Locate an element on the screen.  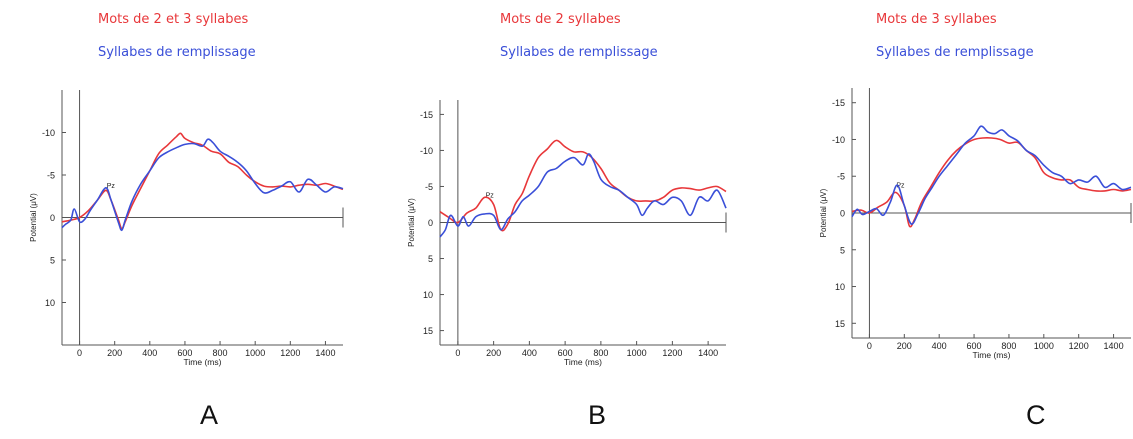
panel-letter: A is located at coordinates (209, 415).